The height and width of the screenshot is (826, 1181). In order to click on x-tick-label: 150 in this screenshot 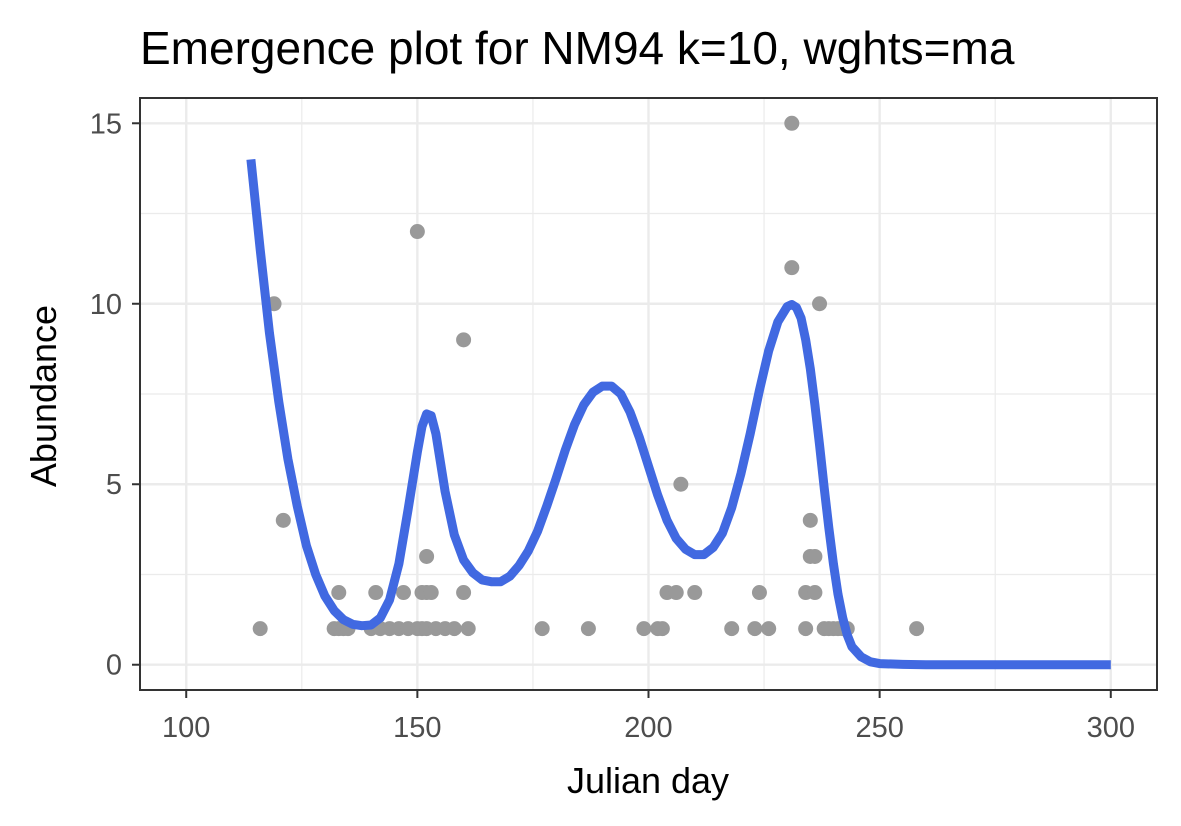, I will do `click(417, 728)`.